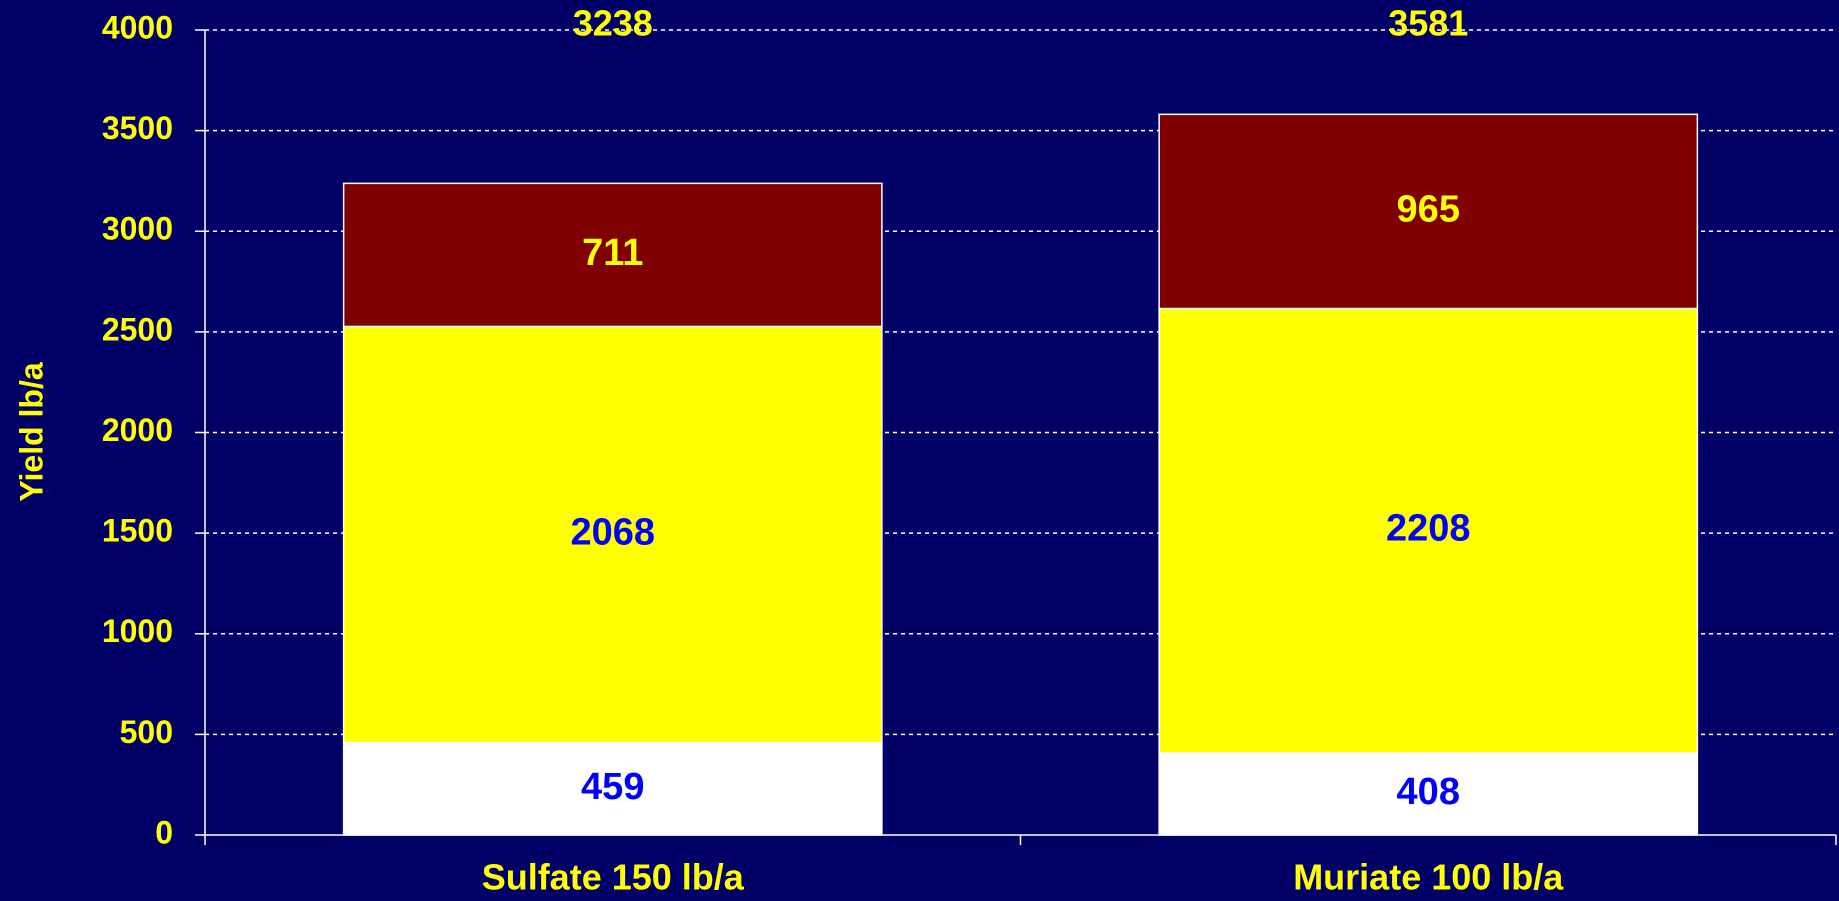 Image resolution: width=1839 pixels, height=901 pixels. I want to click on y-tick-label: 3500, so click(137, 128).